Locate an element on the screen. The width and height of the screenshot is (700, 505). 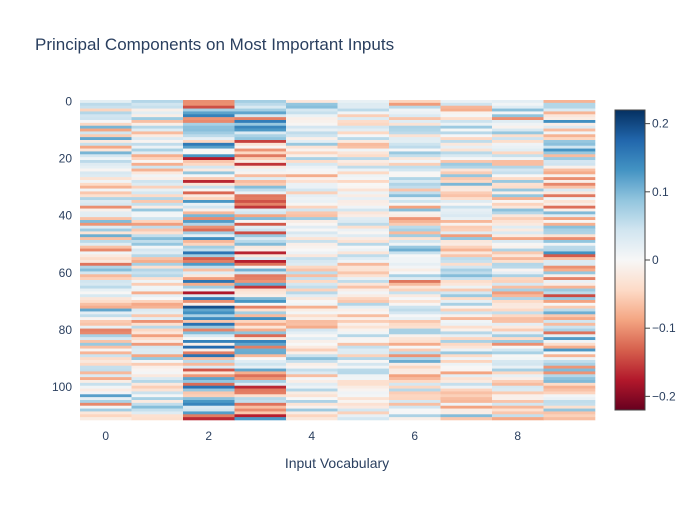
y-axis-ticks: 0 20 40 60 80 100 is located at coordinates (62, 244).